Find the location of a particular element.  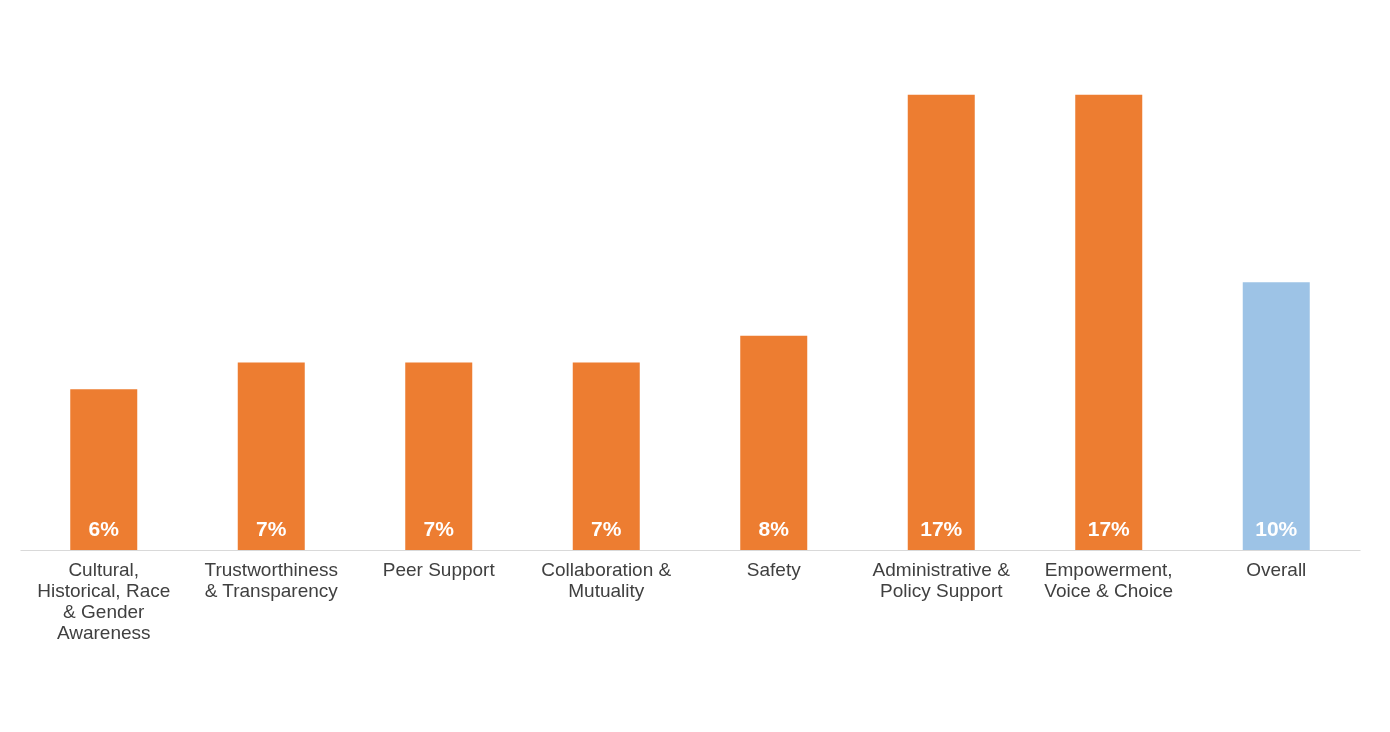

x-tick-label: Overall is located at coordinates (1276, 569).